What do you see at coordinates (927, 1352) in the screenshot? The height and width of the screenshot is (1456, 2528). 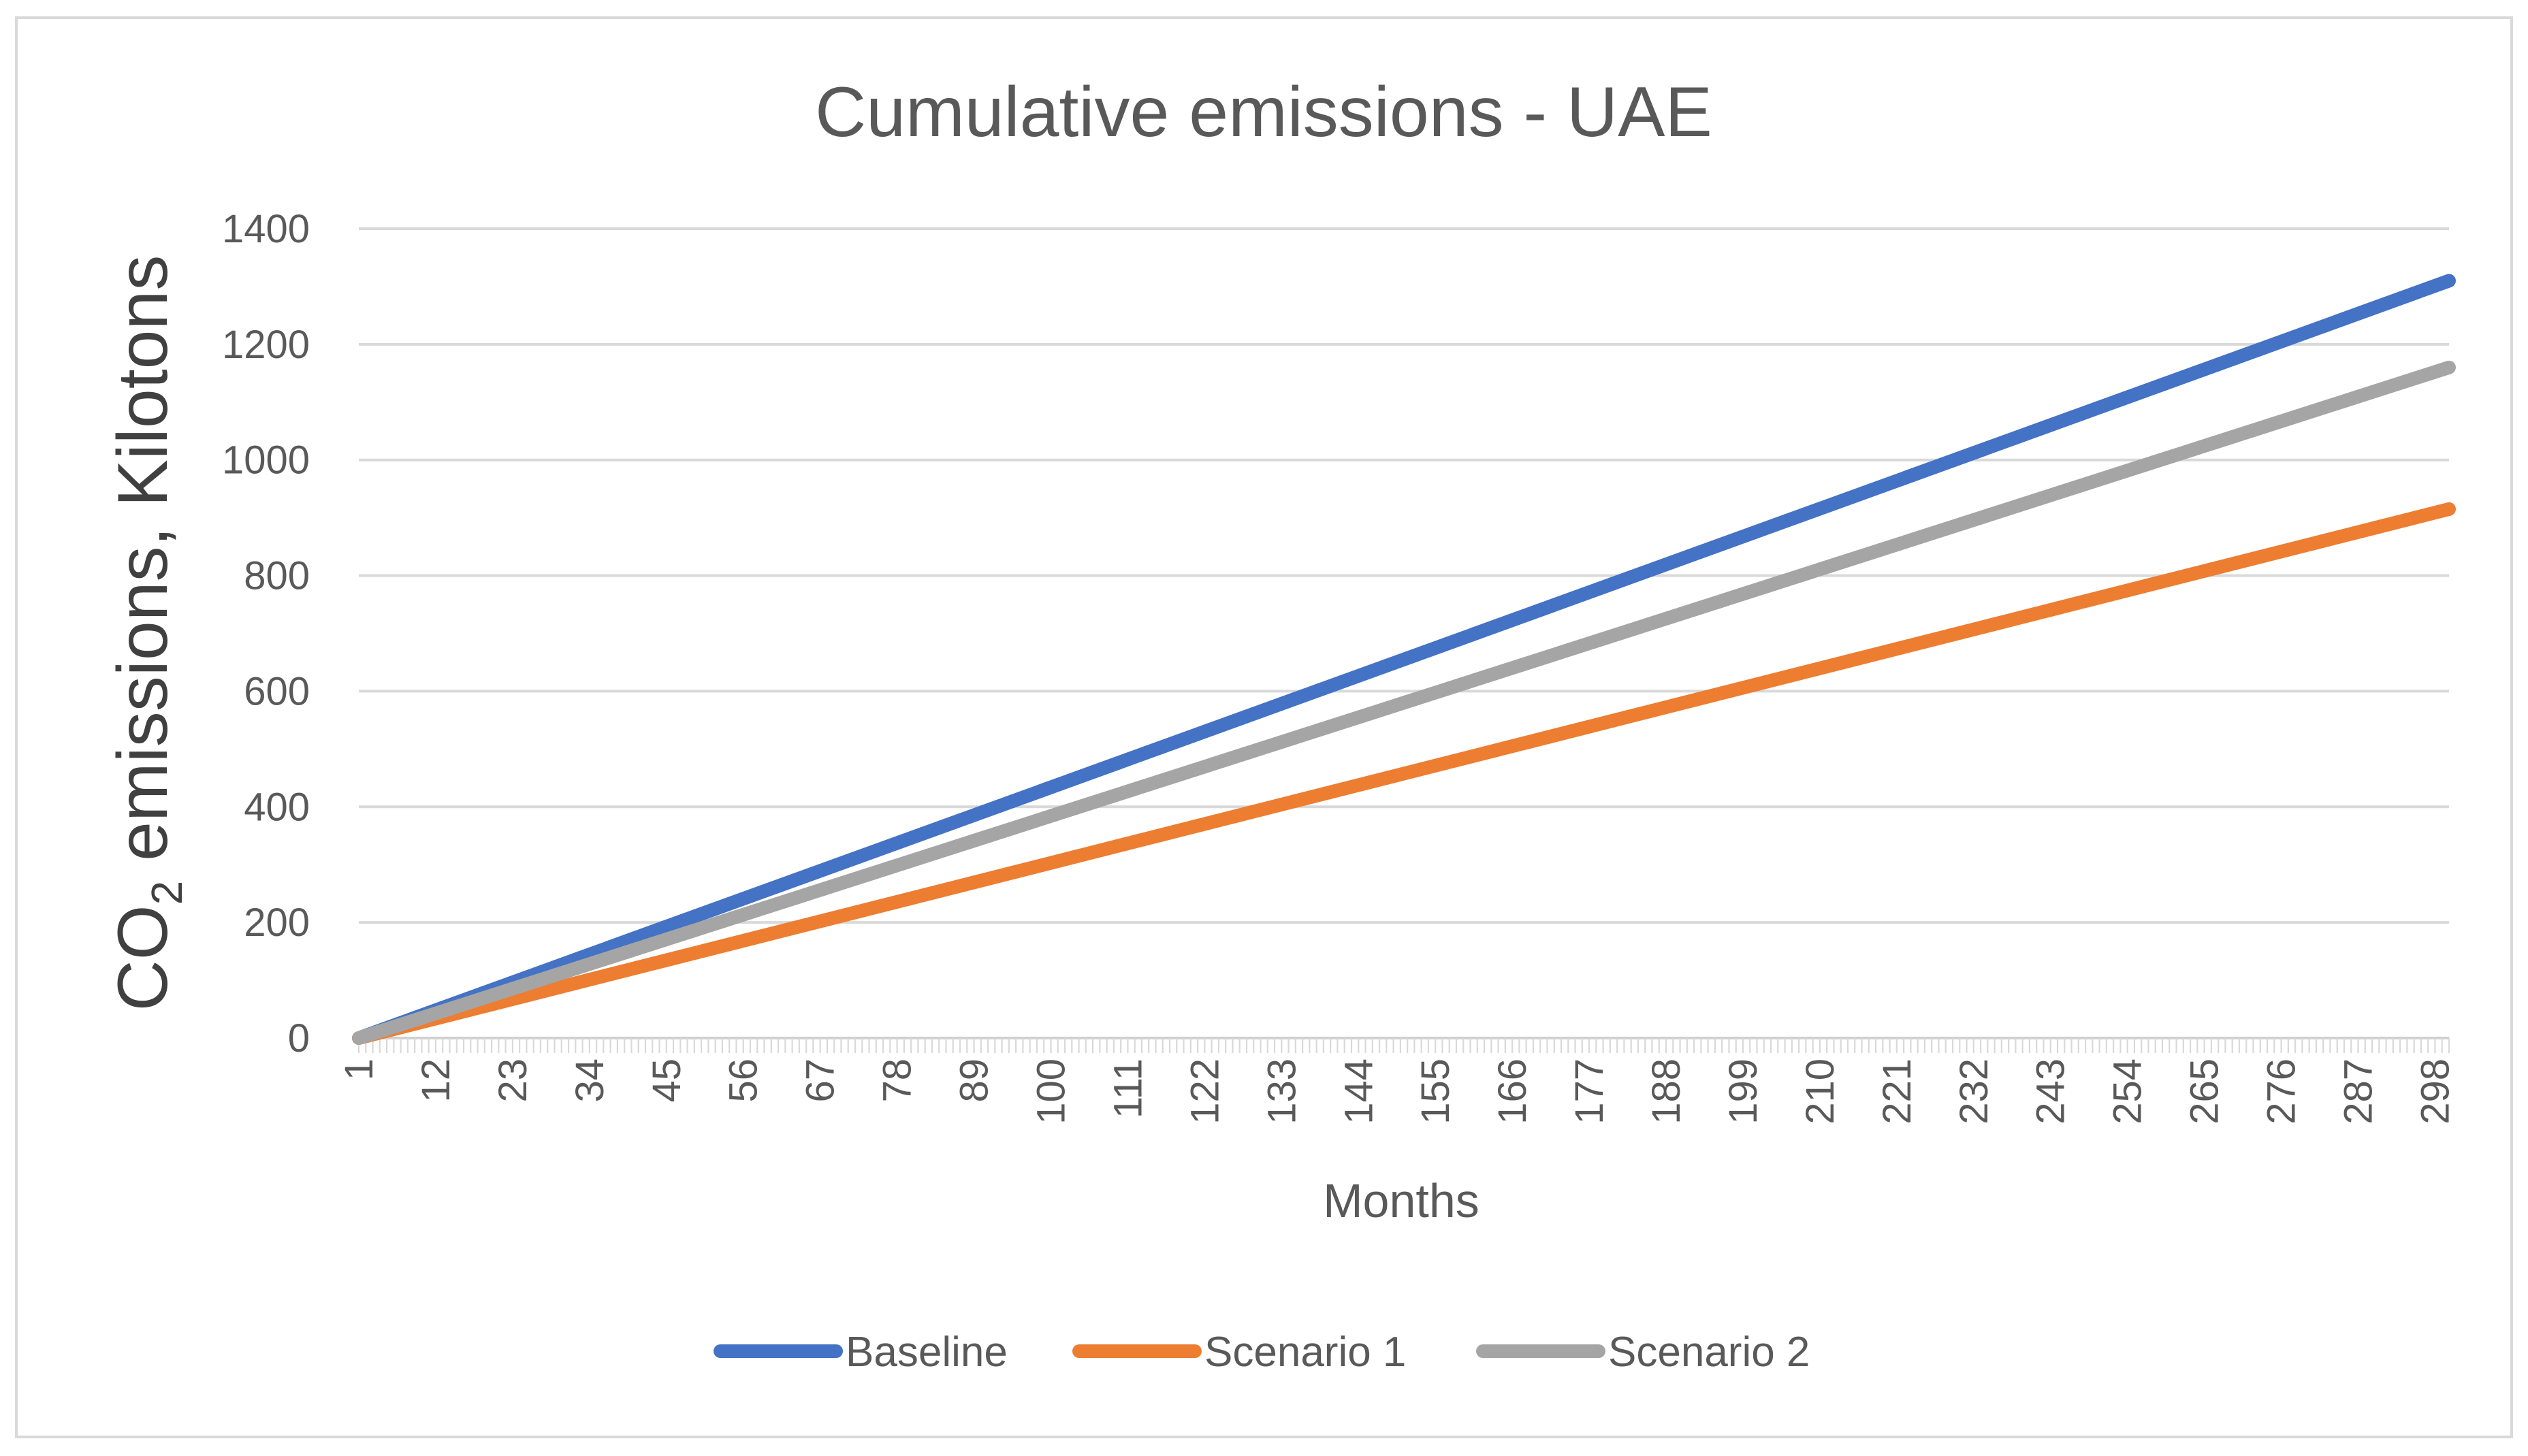 I see `legend-label: Baseline` at bounding box center [927, 1352].